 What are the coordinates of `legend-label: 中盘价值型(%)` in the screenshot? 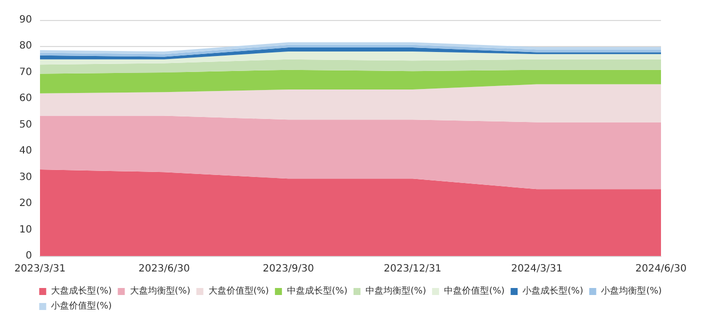 It's located at (474, 291).